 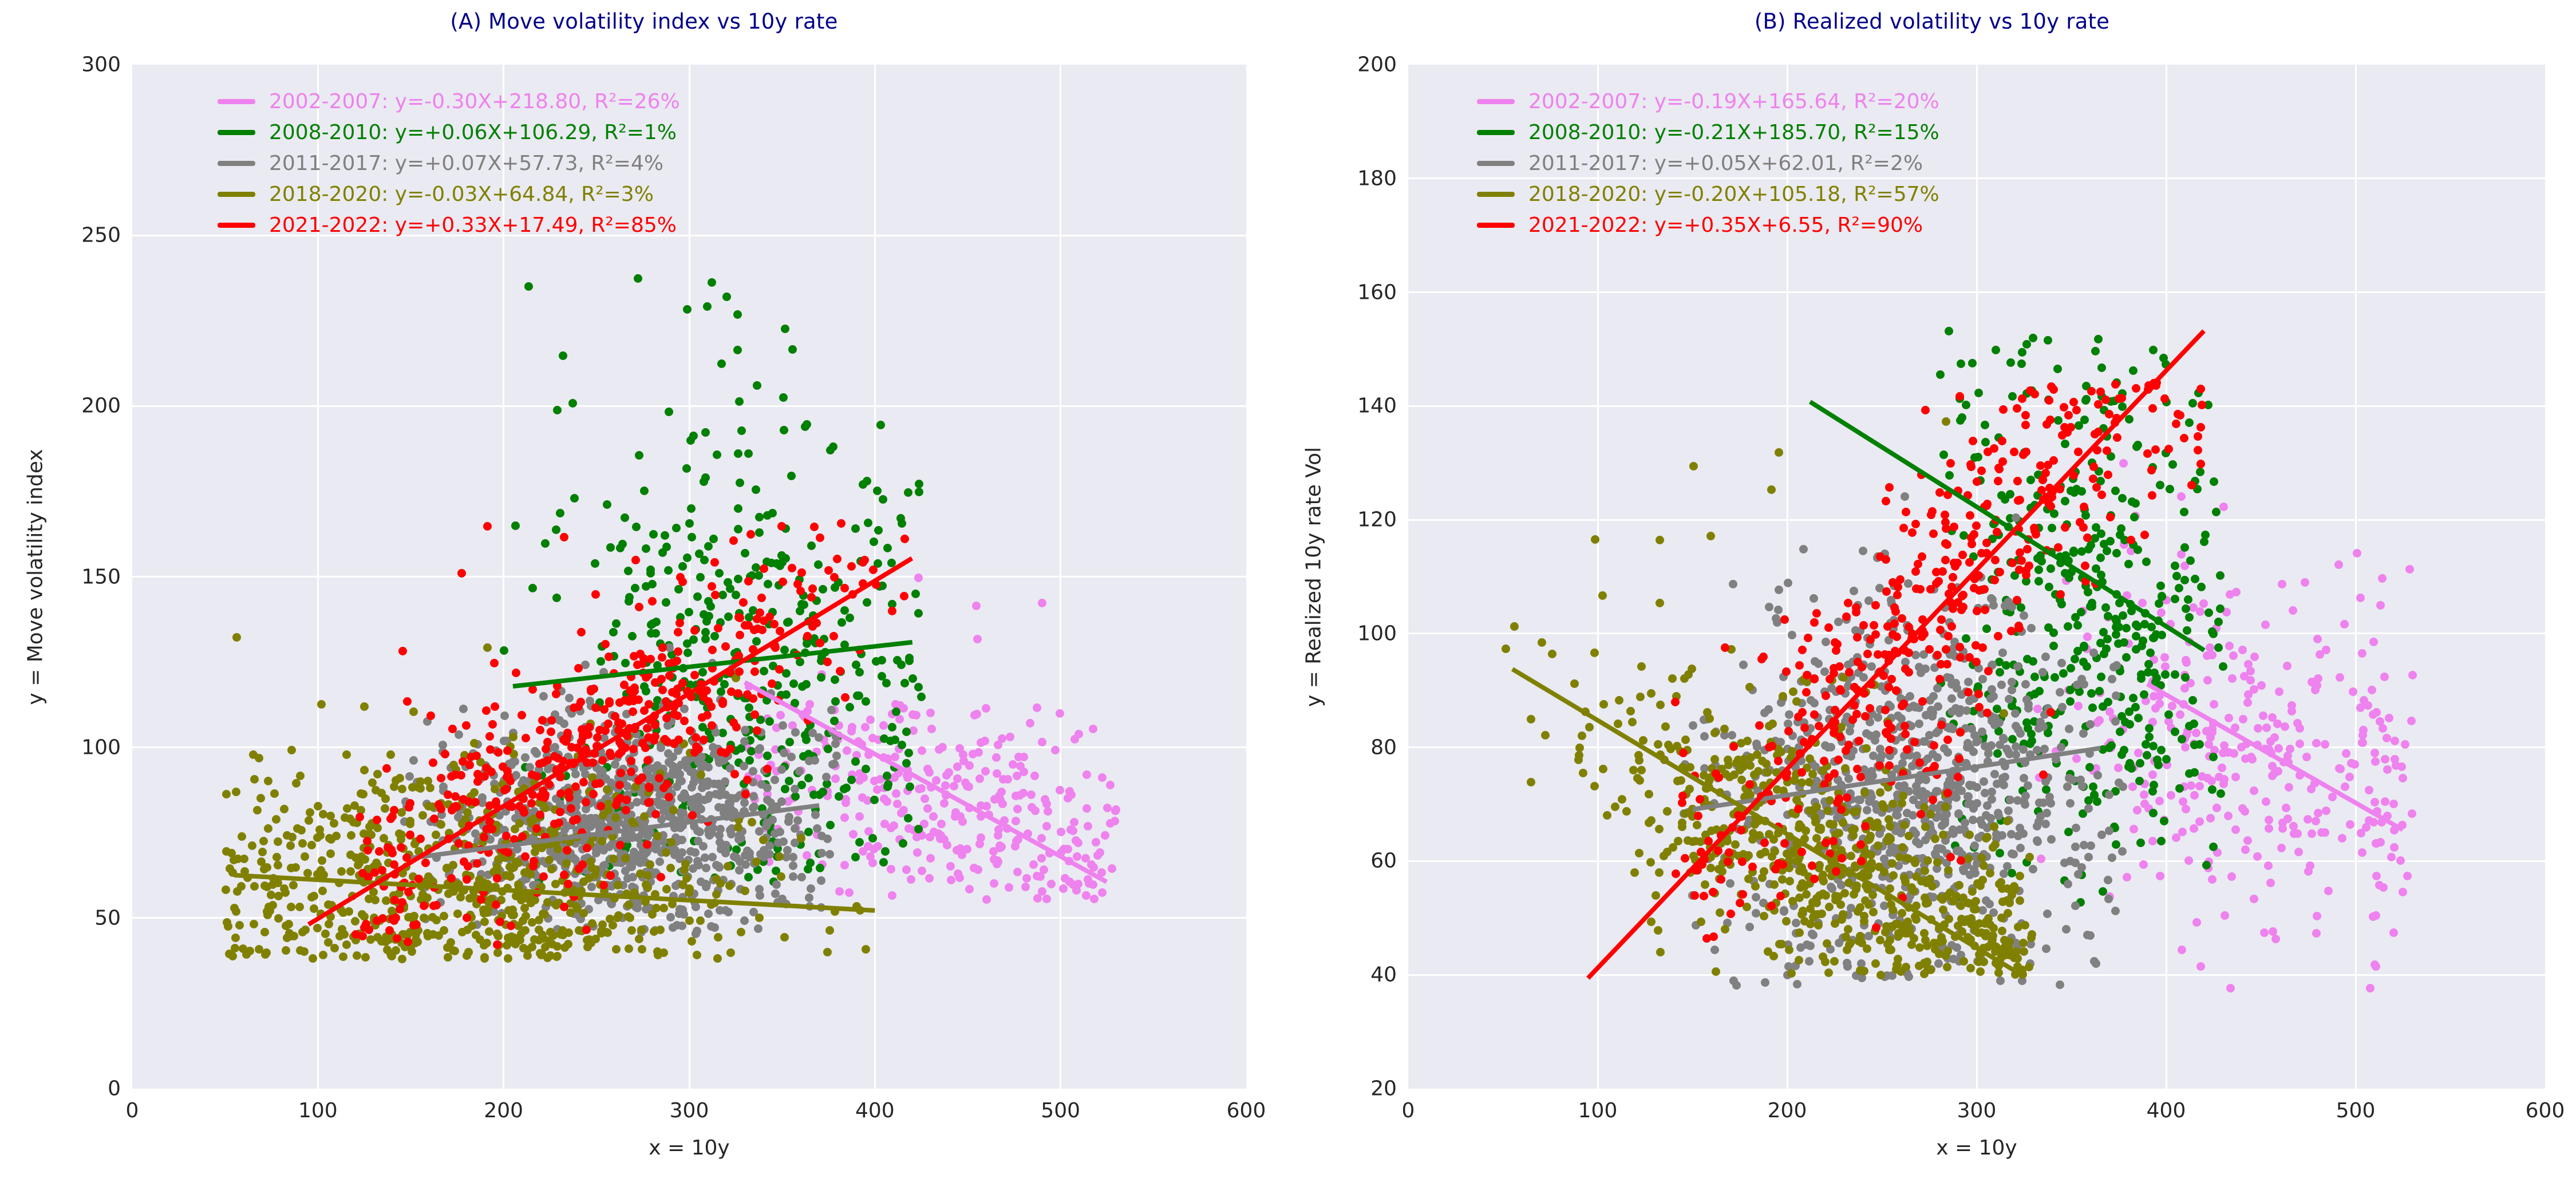 What do you see at coordinates (875, 1111) in the screenshot?
I see `x-axis-tick-label: 400` at bounding box center [875, 1111].